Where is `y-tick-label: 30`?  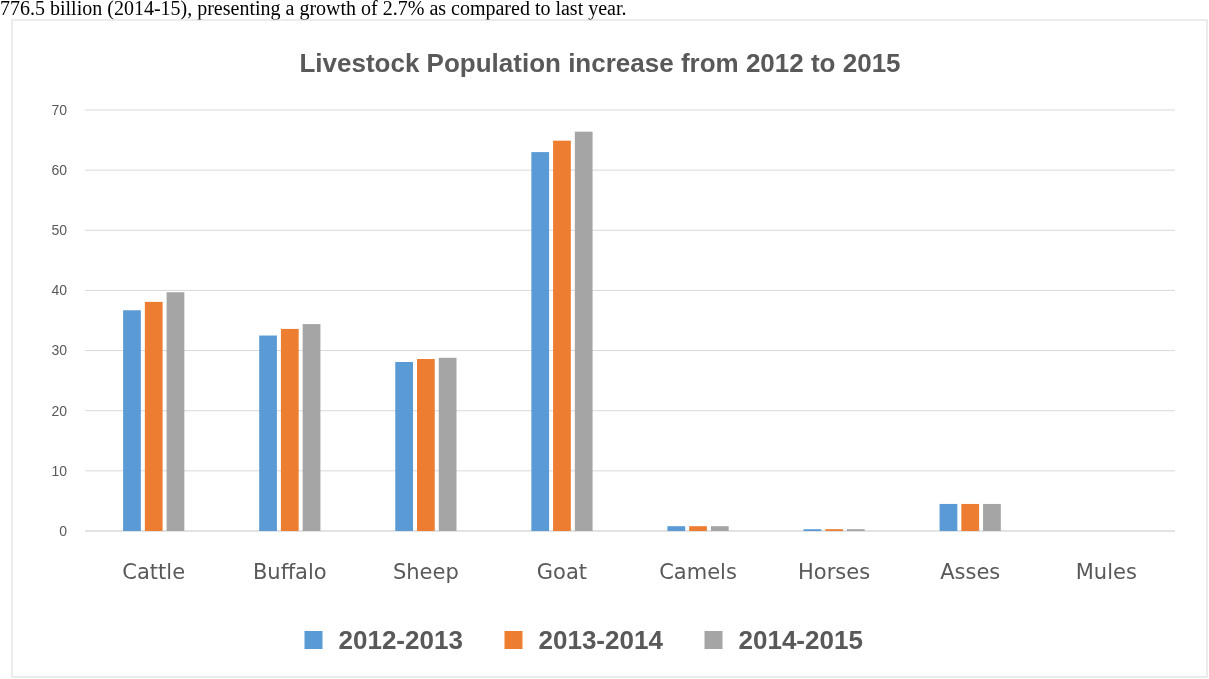 y-tick-label: 30 is located at coordinates (59, 350).